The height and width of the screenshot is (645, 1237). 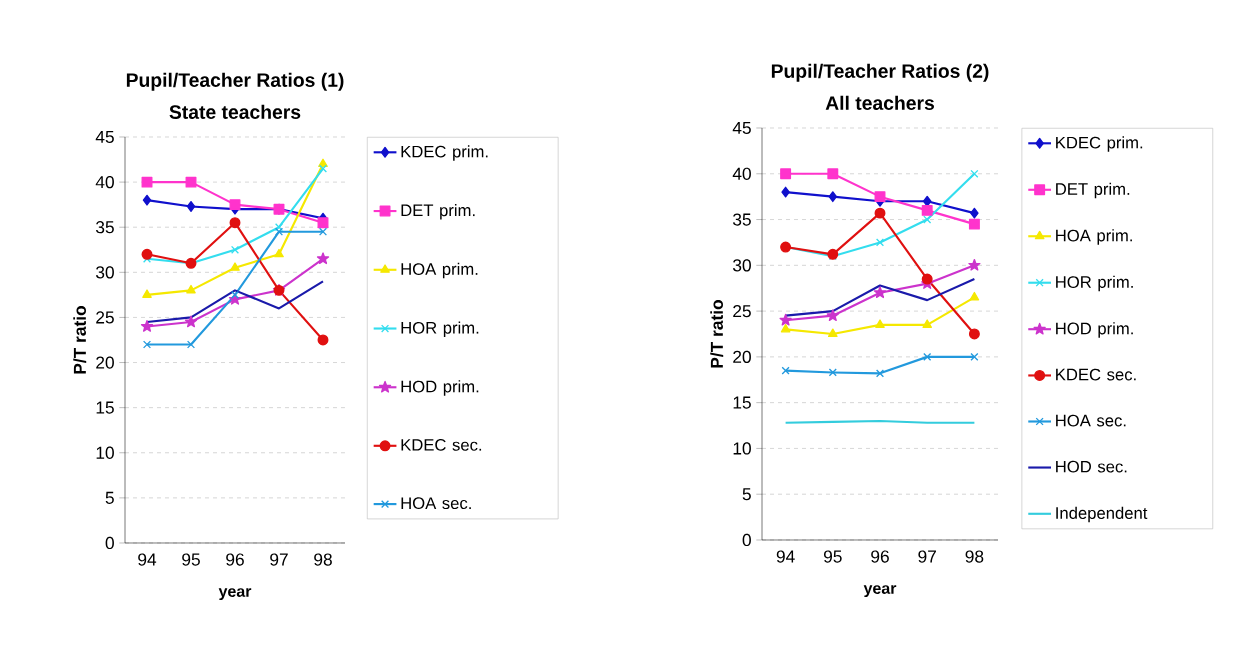 I want to click on chart-subtitle: All teachers, so click(x=879, y=102).